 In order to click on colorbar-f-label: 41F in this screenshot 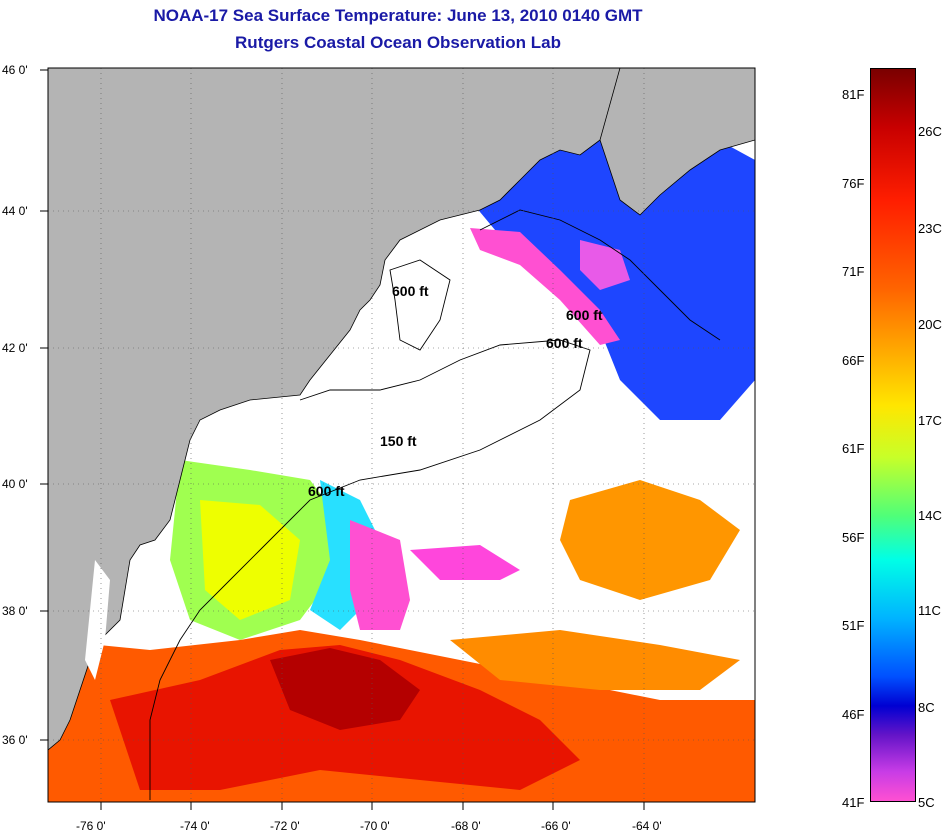, I will do `click(853, 802)`.